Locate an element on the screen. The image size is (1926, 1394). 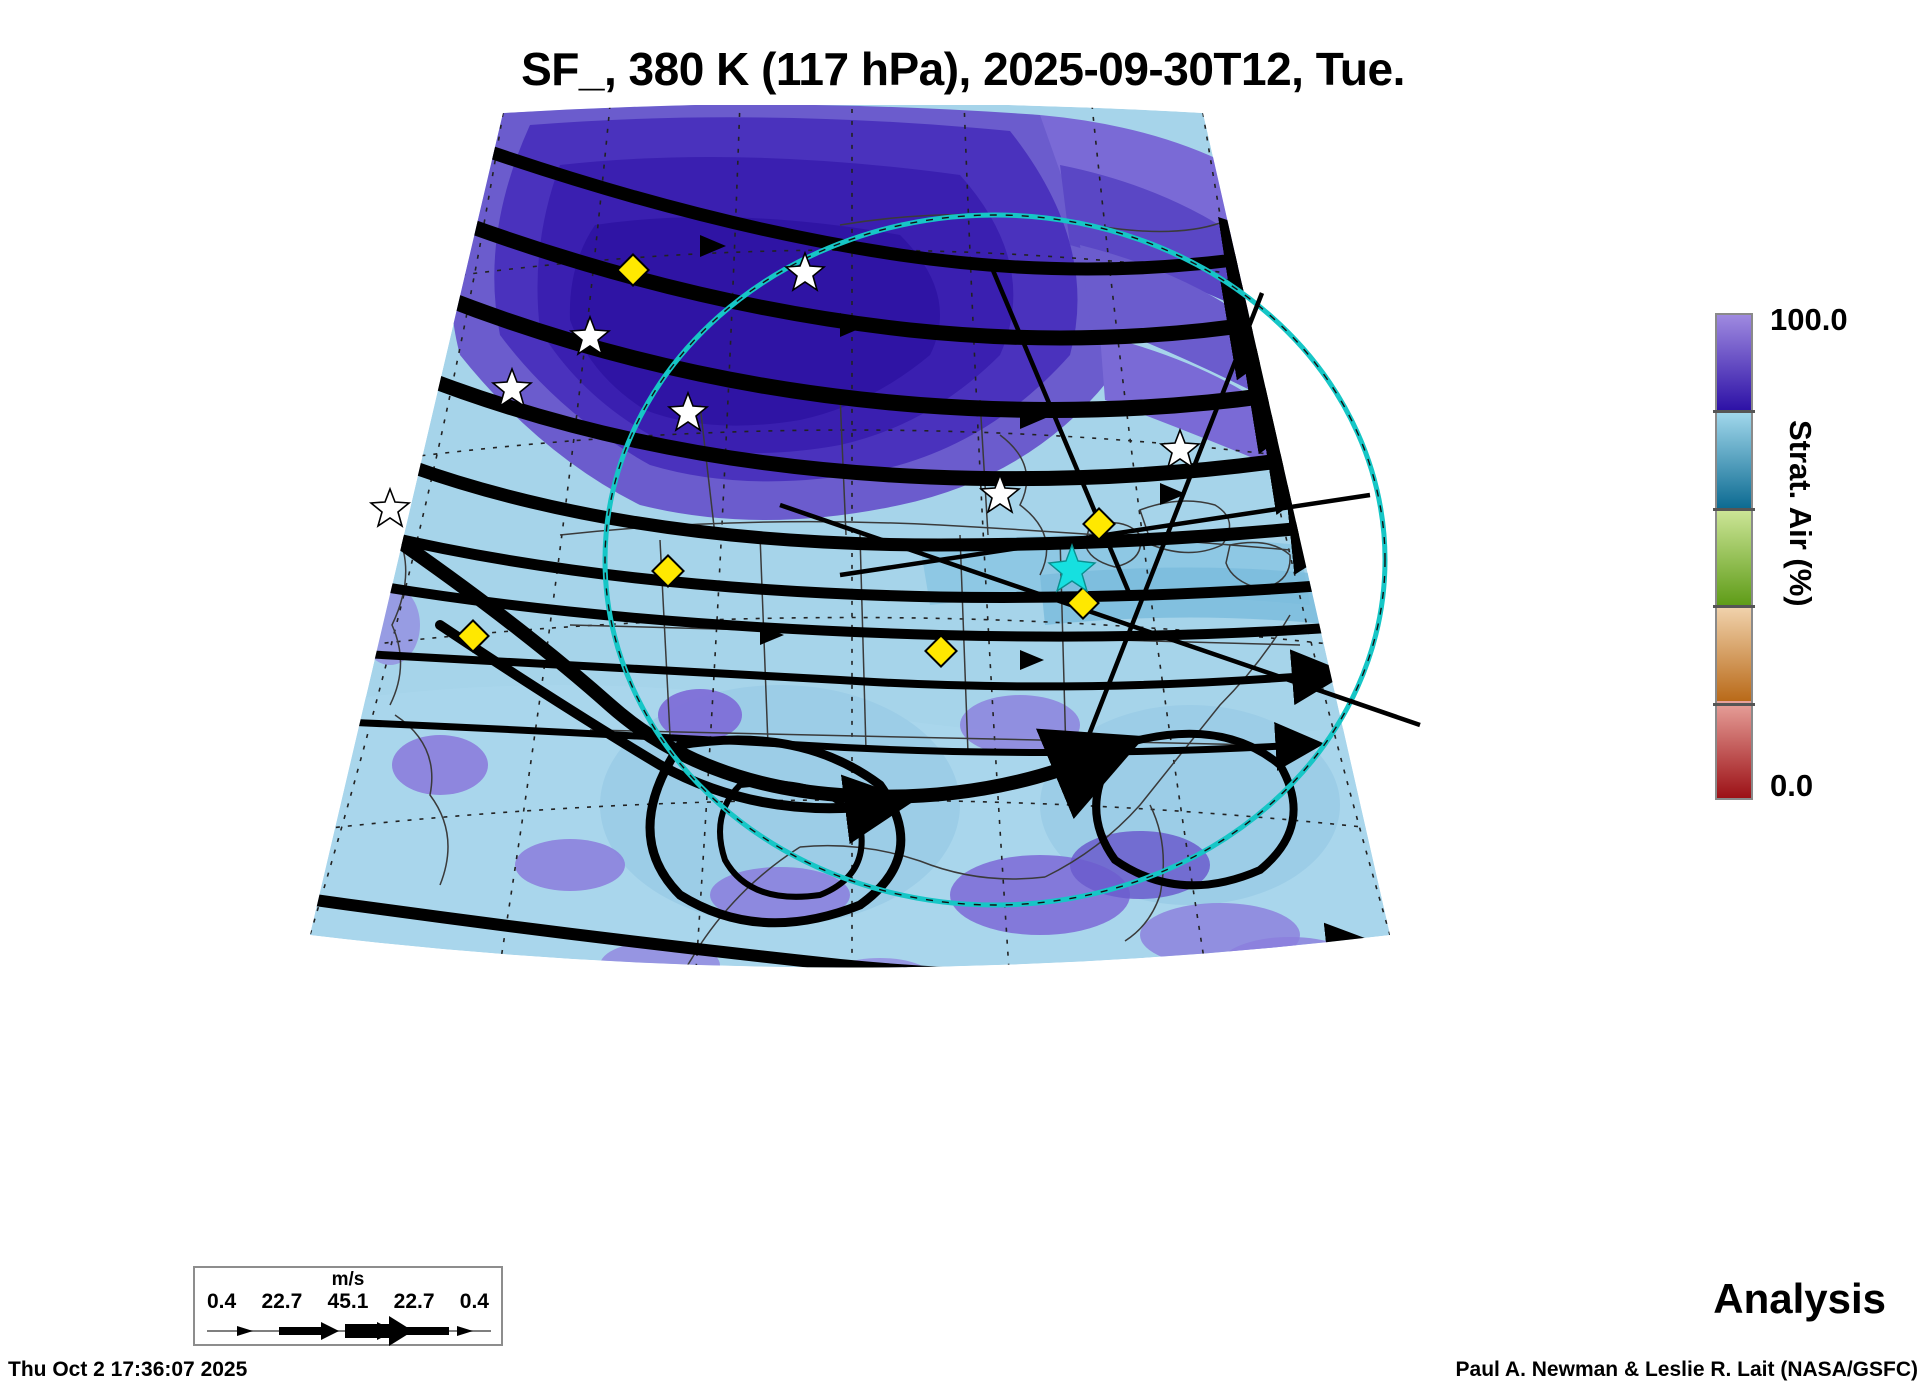
center-location-marker is located at coordinates (1072, 568).